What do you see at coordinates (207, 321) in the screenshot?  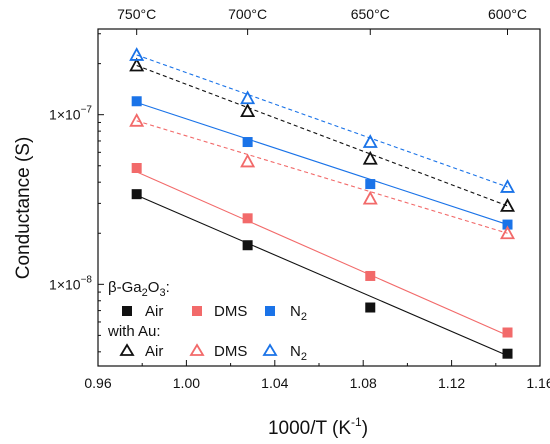 I see `legend: β-Ga2O3: Air DMS N2 with Au: Air DMS N2` at bounding box center [207, 321].